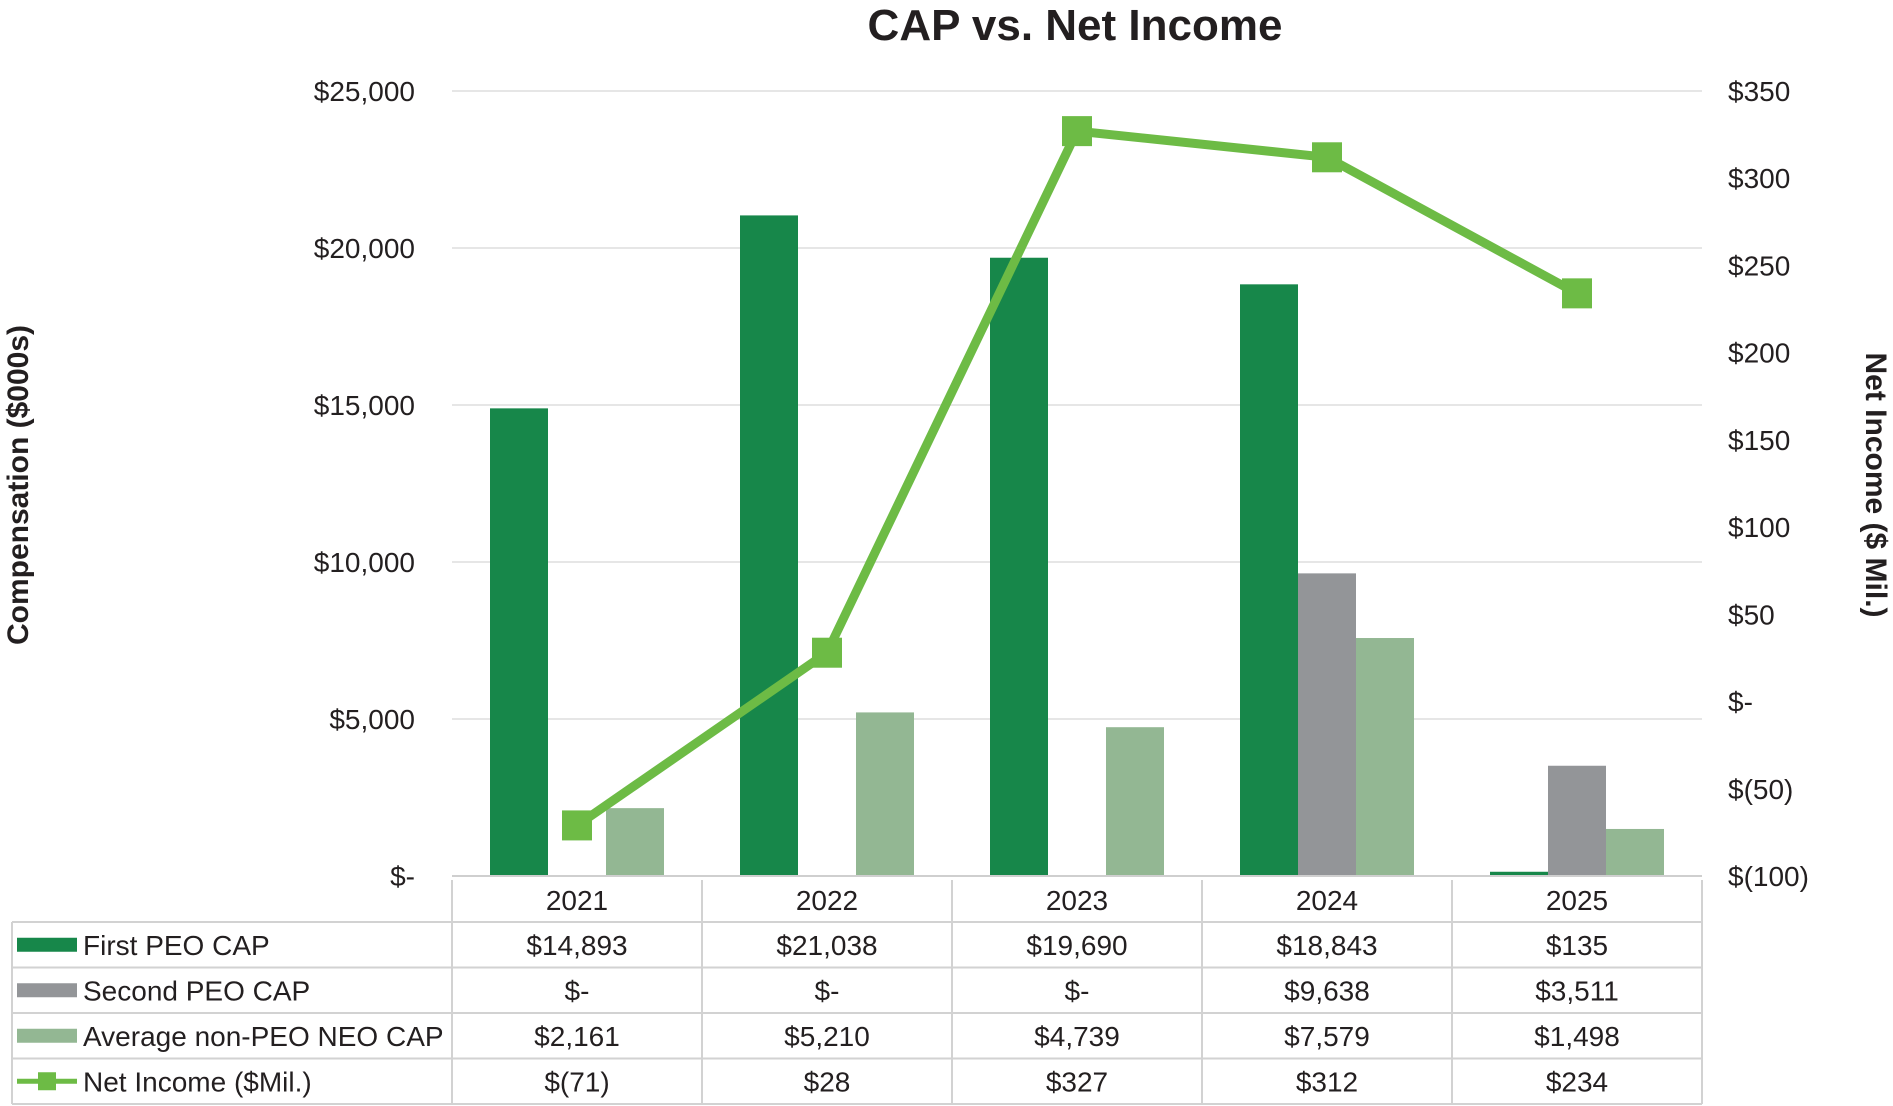 The height and width of the screenshot is (1106, 1893). I want to click on data-label-net-income-mil-2021: $(71), so click(576, 1081).